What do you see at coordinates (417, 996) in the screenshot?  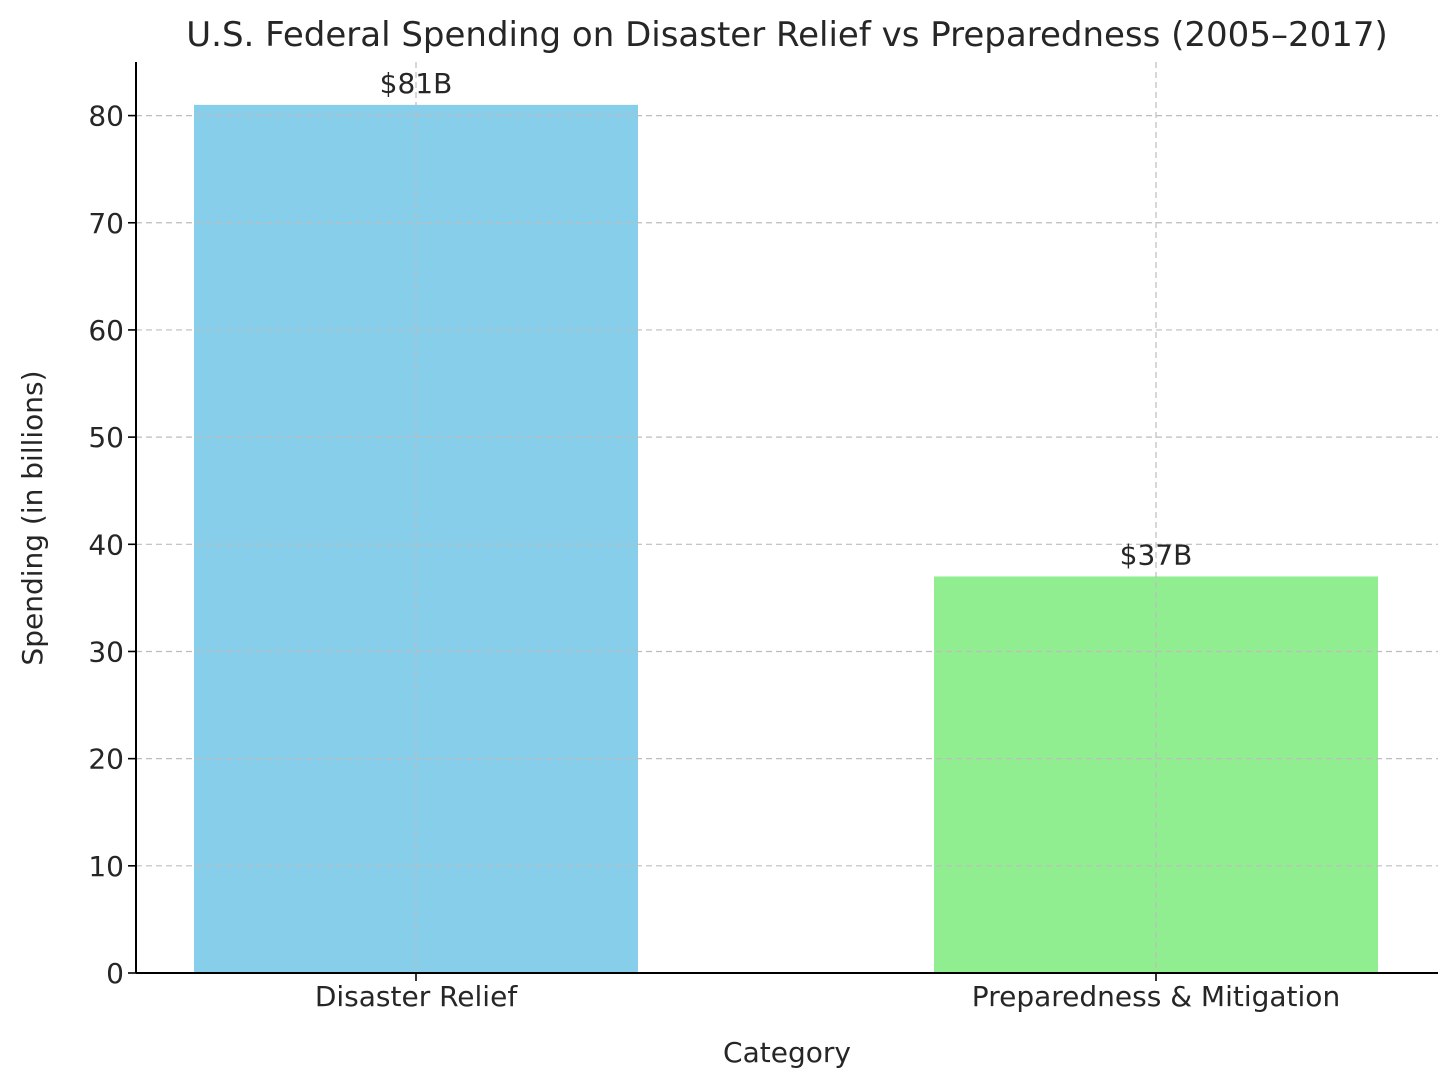 I see `x-tick-label-0: Disaster Relief` at bounding box center [417, 996].